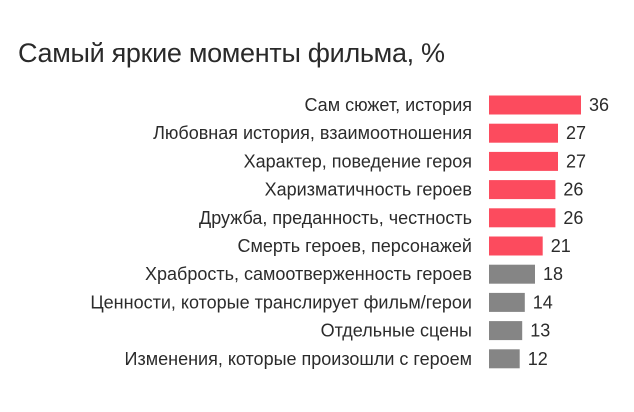  What do you see at coordinates (599, 105) in the screenshot?
I see `value-label-1: 36` at bounding box center [599, 105].